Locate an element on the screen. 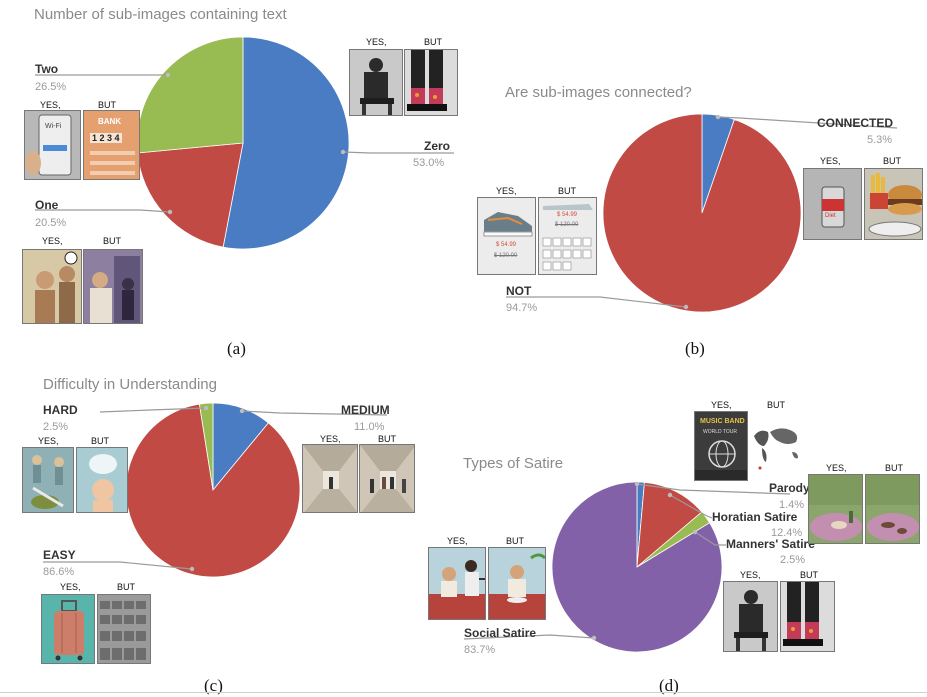 This screenshot has height=697, width=927. comic-man-sitting is located at coordinates (376, 82).